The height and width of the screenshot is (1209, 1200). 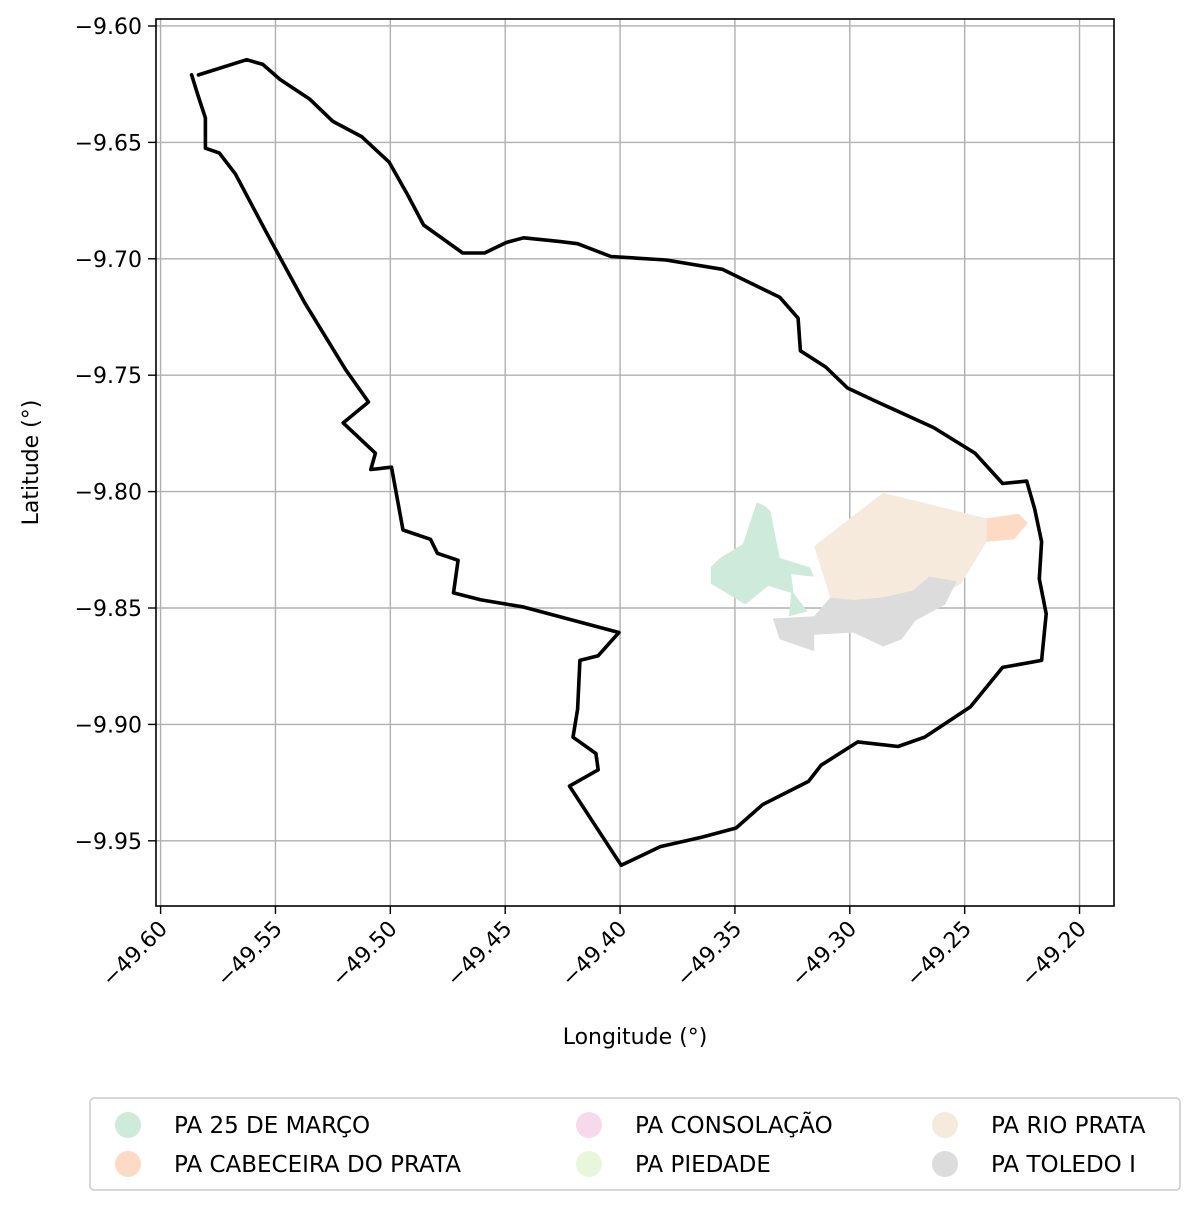 I want to click on legend-item: PA 25 DE MARÇO, so click(x=242, y=1125).